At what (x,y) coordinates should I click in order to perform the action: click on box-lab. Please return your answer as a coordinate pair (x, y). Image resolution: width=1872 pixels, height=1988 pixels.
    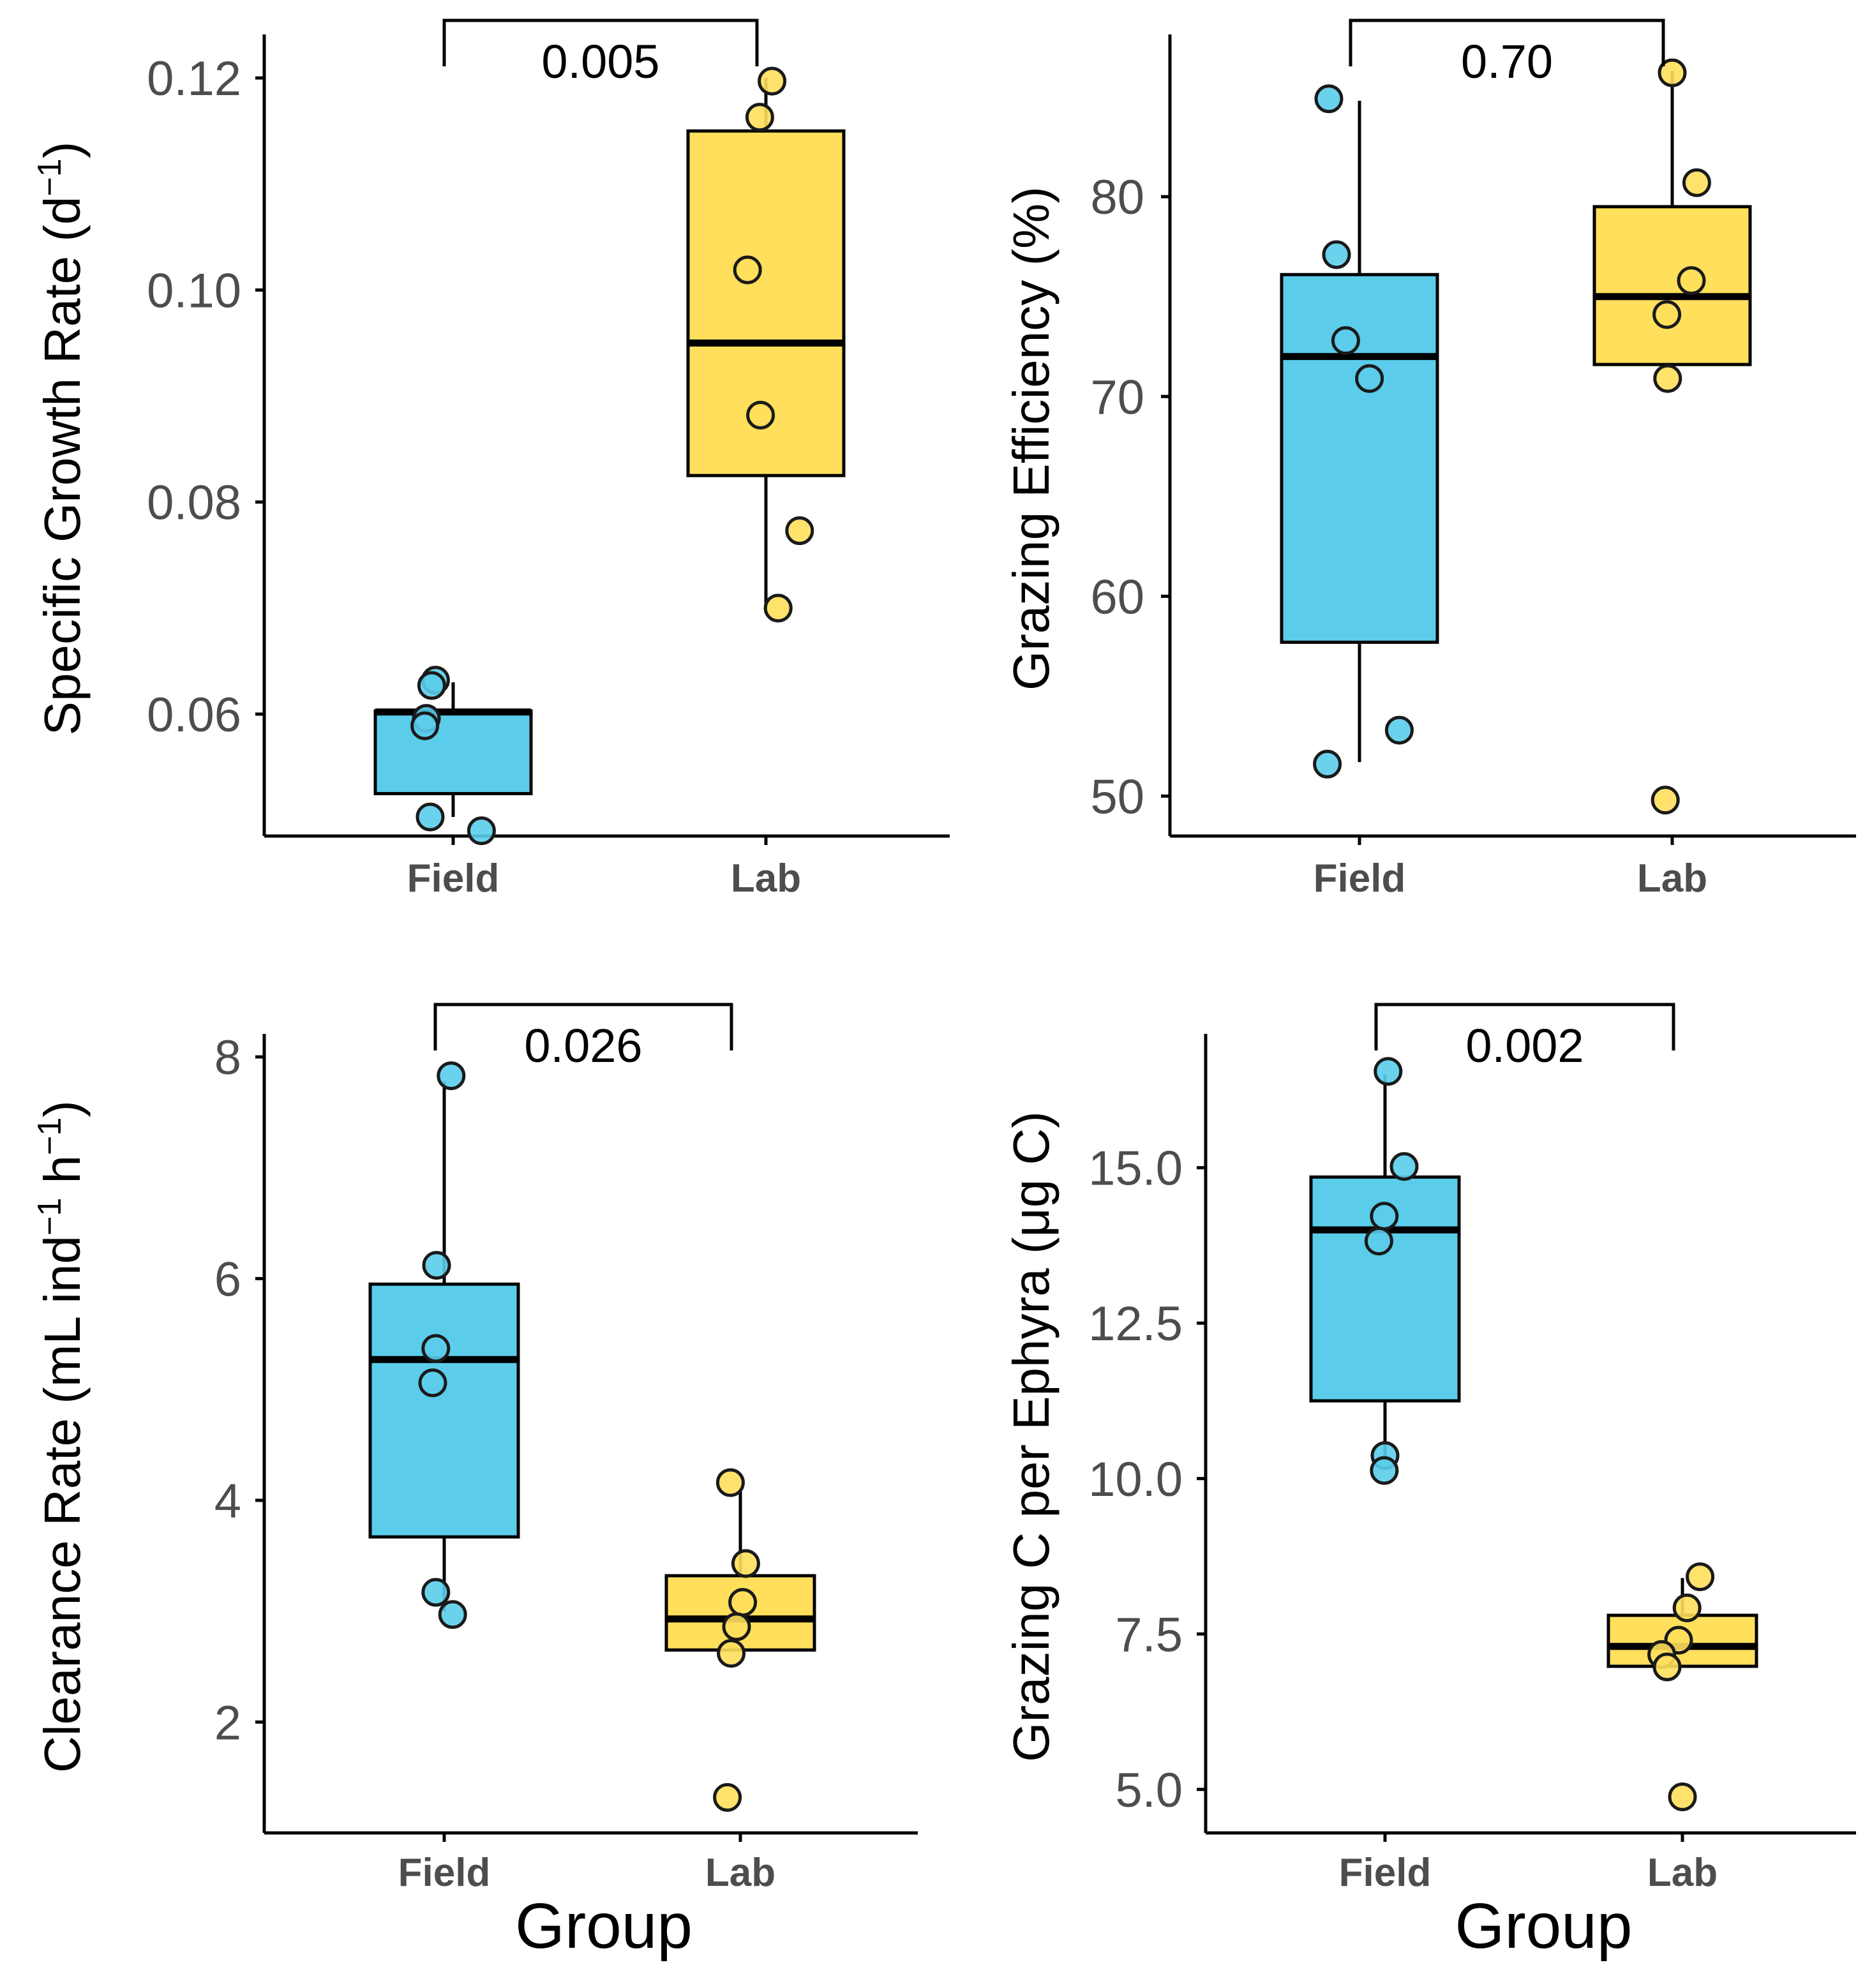
    Looking at the image, I should click on (1672, 218).